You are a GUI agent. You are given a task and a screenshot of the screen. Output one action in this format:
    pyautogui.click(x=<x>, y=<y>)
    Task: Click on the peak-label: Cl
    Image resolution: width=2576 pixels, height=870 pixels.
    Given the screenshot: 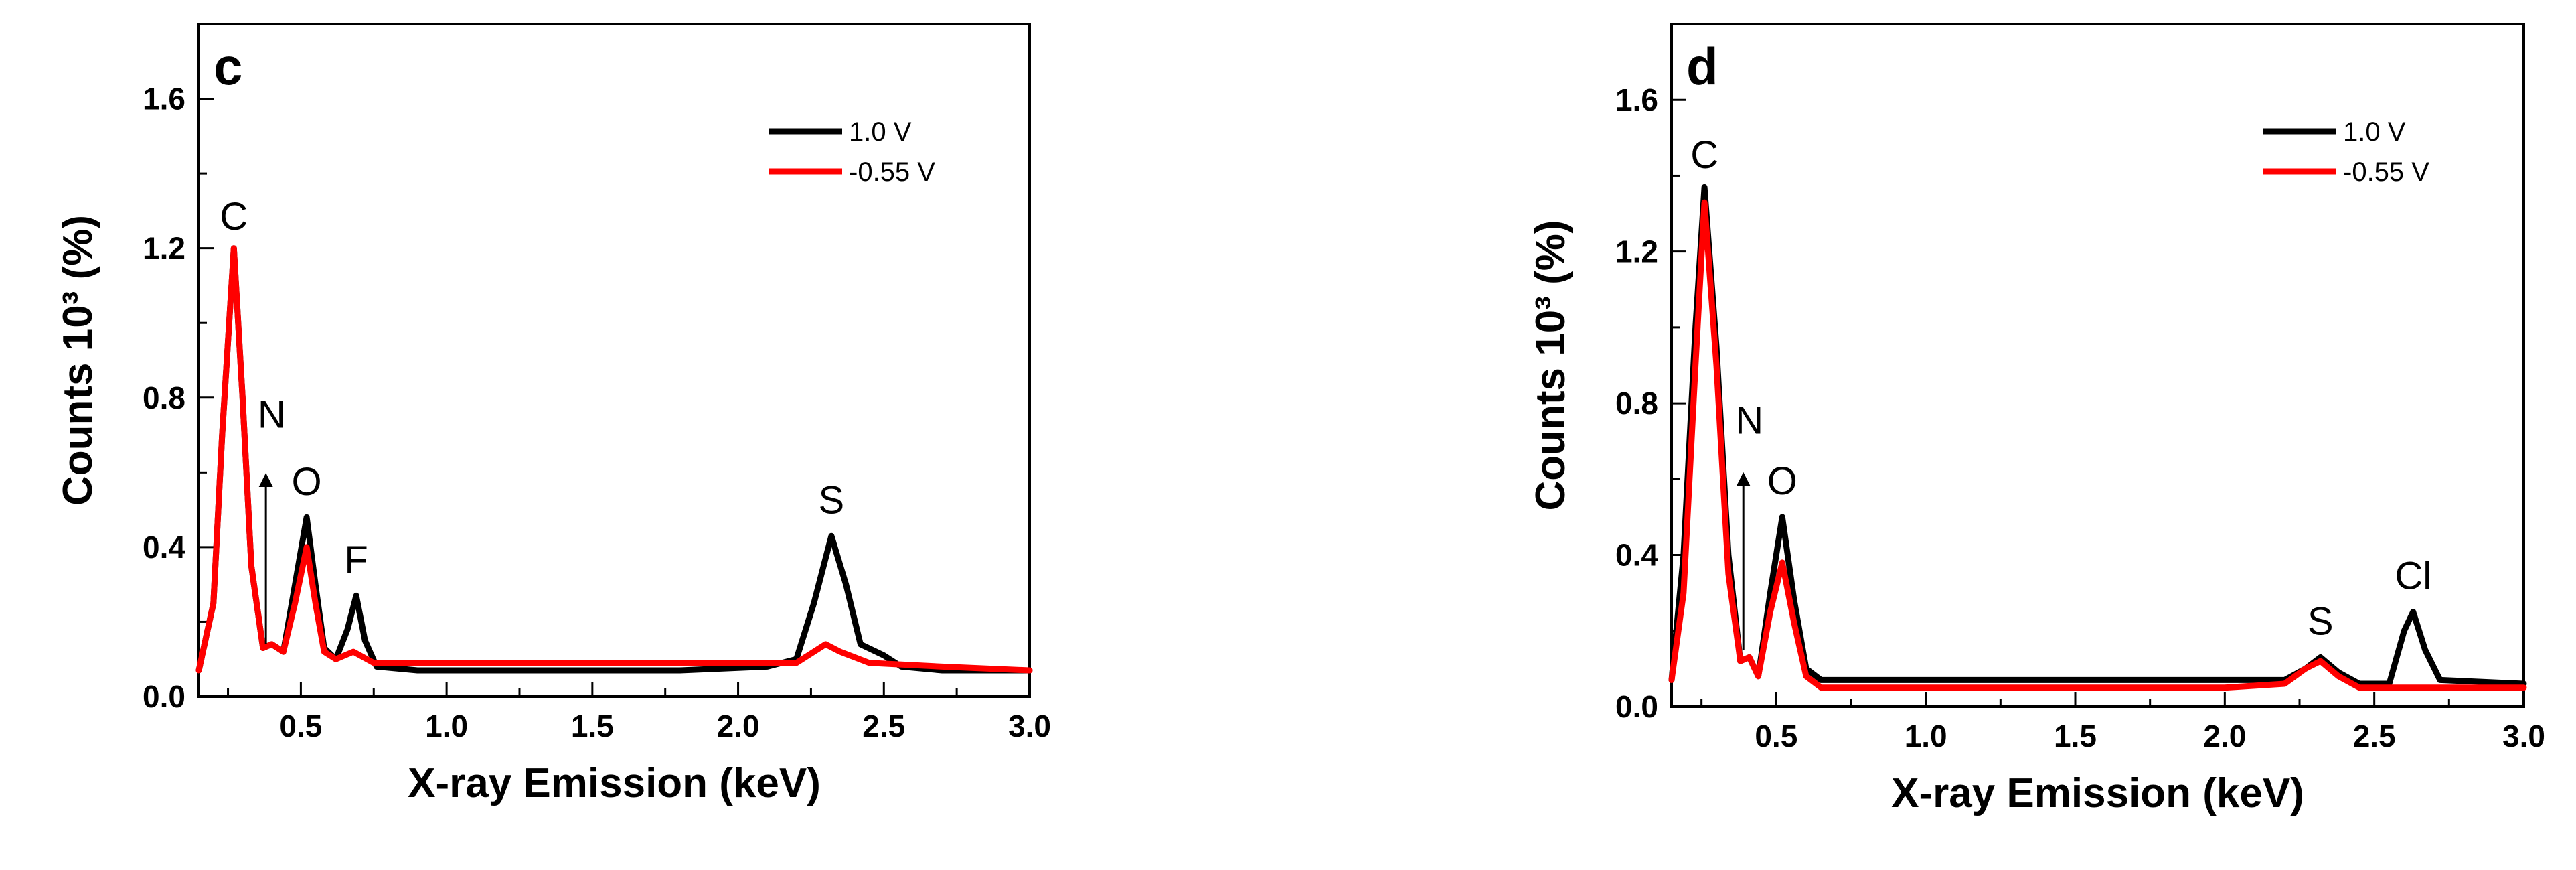 What is the action you would take?
    pyautogui.click(x=2413, y=576)
    